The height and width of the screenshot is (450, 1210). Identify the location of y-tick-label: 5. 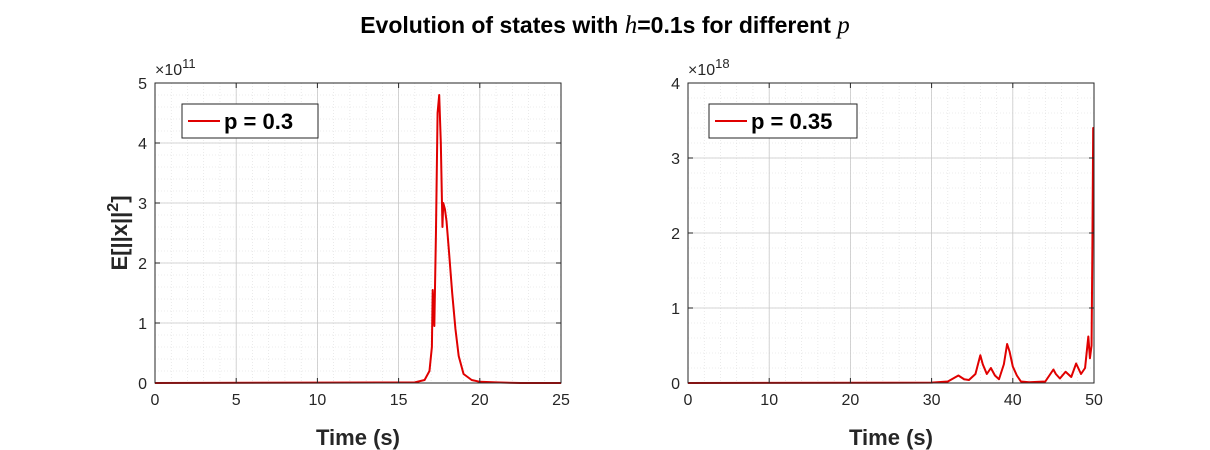
(142, 84).